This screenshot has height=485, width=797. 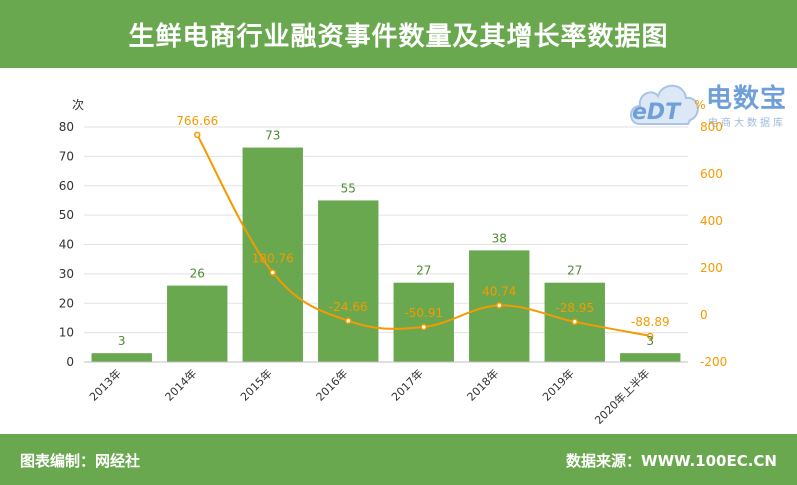 What do you see at coordinates (66, 186) in the screenshot?
I see `y-tick-label: 60` at bounding box center [66, 186].